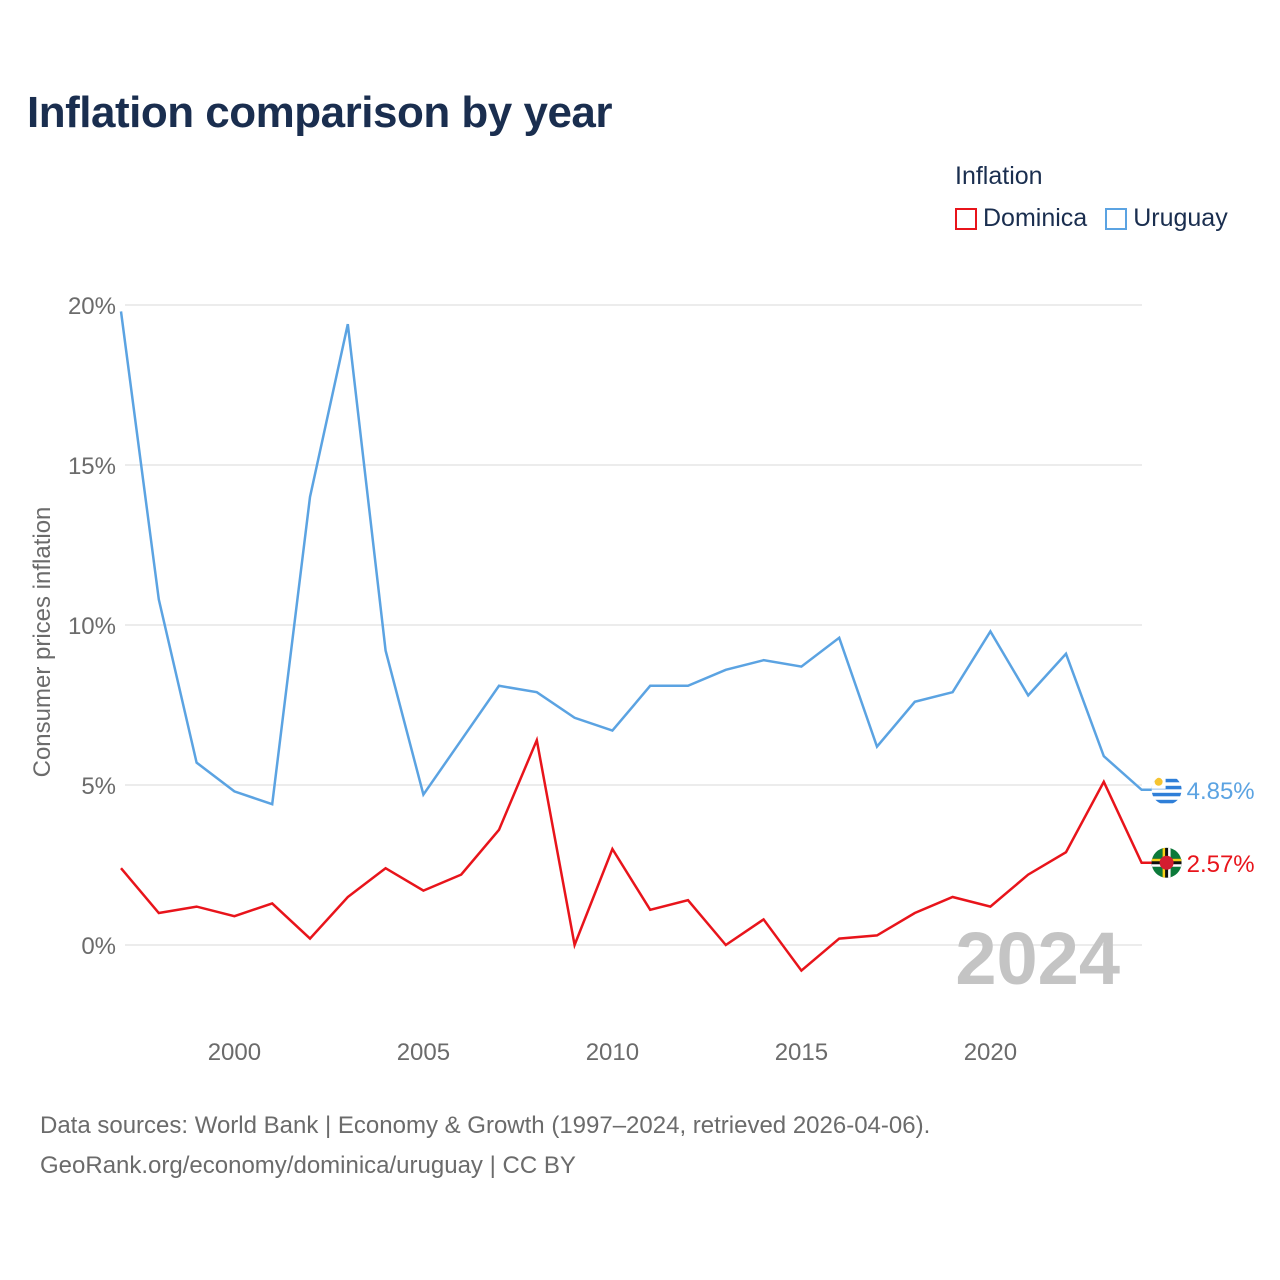 The width and height of the screenshot is (1280, 1280). I want to click on legend-item-uruguay: Uruguay, so click(1166, 218).